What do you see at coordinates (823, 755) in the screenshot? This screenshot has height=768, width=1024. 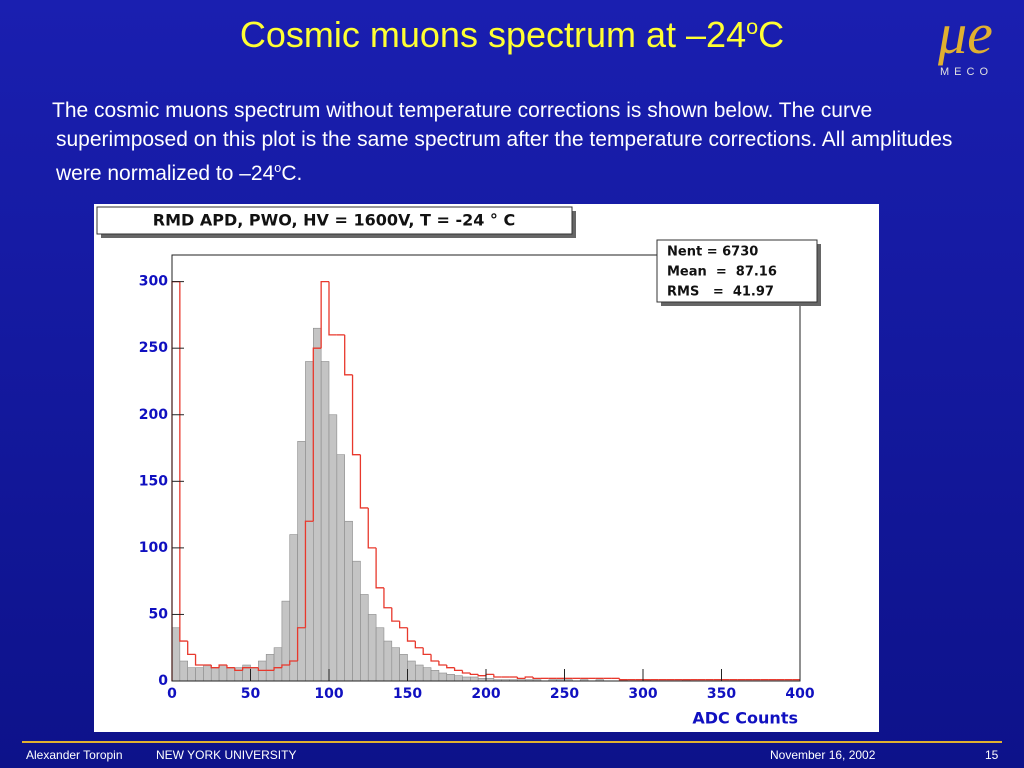 I see `footer-date: November 16, 2002` at bounding box center [823, 755].